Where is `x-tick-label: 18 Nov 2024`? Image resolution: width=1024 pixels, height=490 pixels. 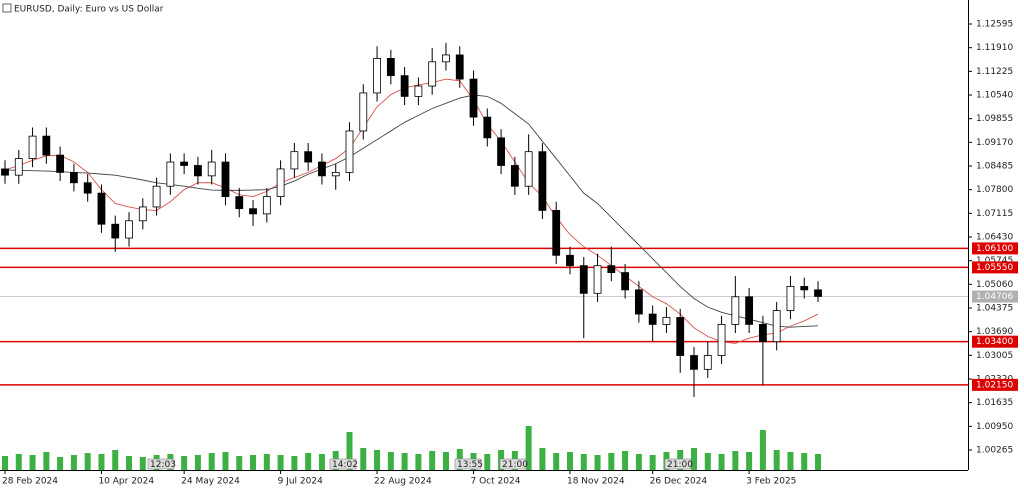
x-tick-label: 18 Nov 2024 is located at coordinates (596, 482).